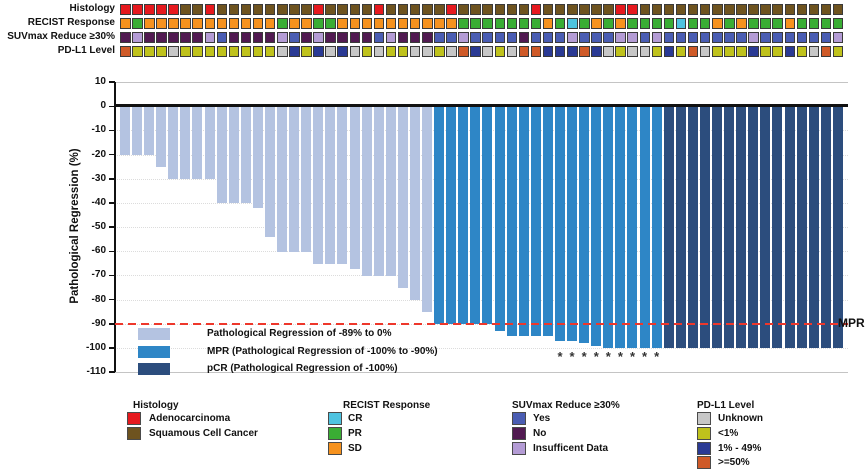  Describe the element at coordinates (95, 347) in the screenshot. I see `y-tick-label: -100` at that location.